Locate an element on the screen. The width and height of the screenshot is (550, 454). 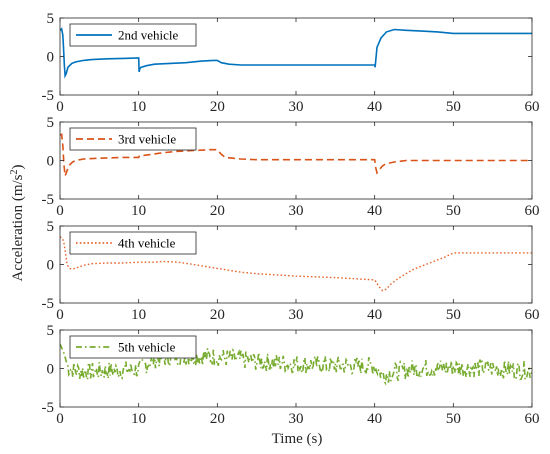
y-axis-label-end: ) is located at coordinates (18, 166).